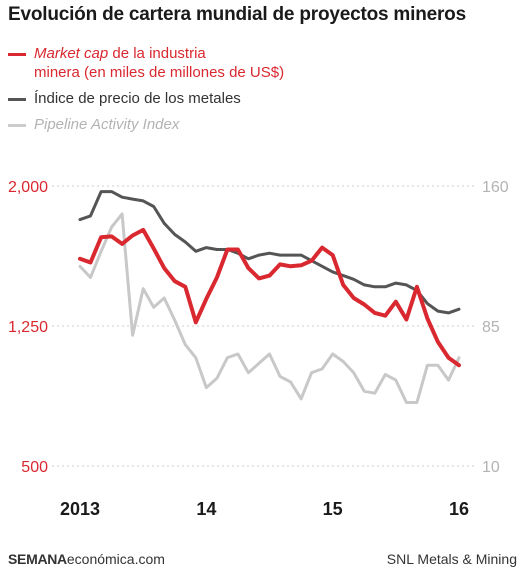  Describe the element at coordinates (491, 467) in the screenshot. I see `right-axis-tick-label: 10` at that location.